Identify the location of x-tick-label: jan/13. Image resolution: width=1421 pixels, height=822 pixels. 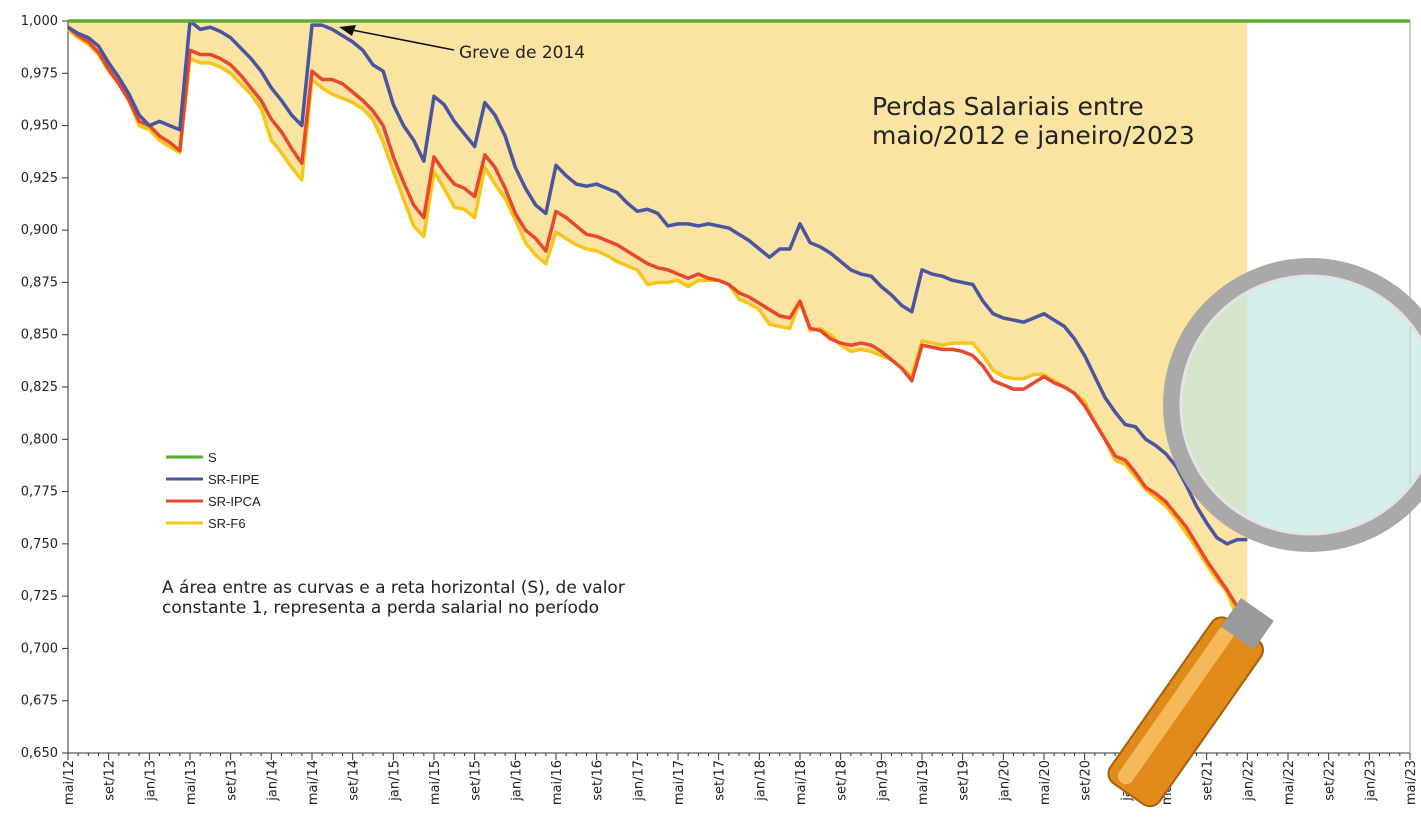
(150, 781).